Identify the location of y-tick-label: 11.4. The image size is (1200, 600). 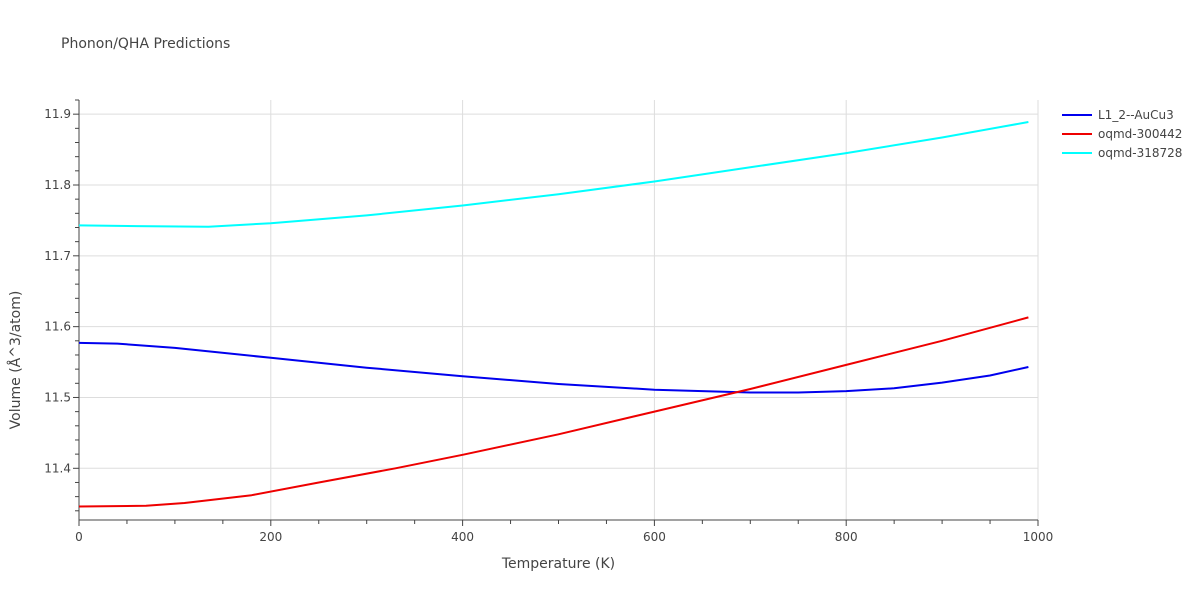
(57, 468).